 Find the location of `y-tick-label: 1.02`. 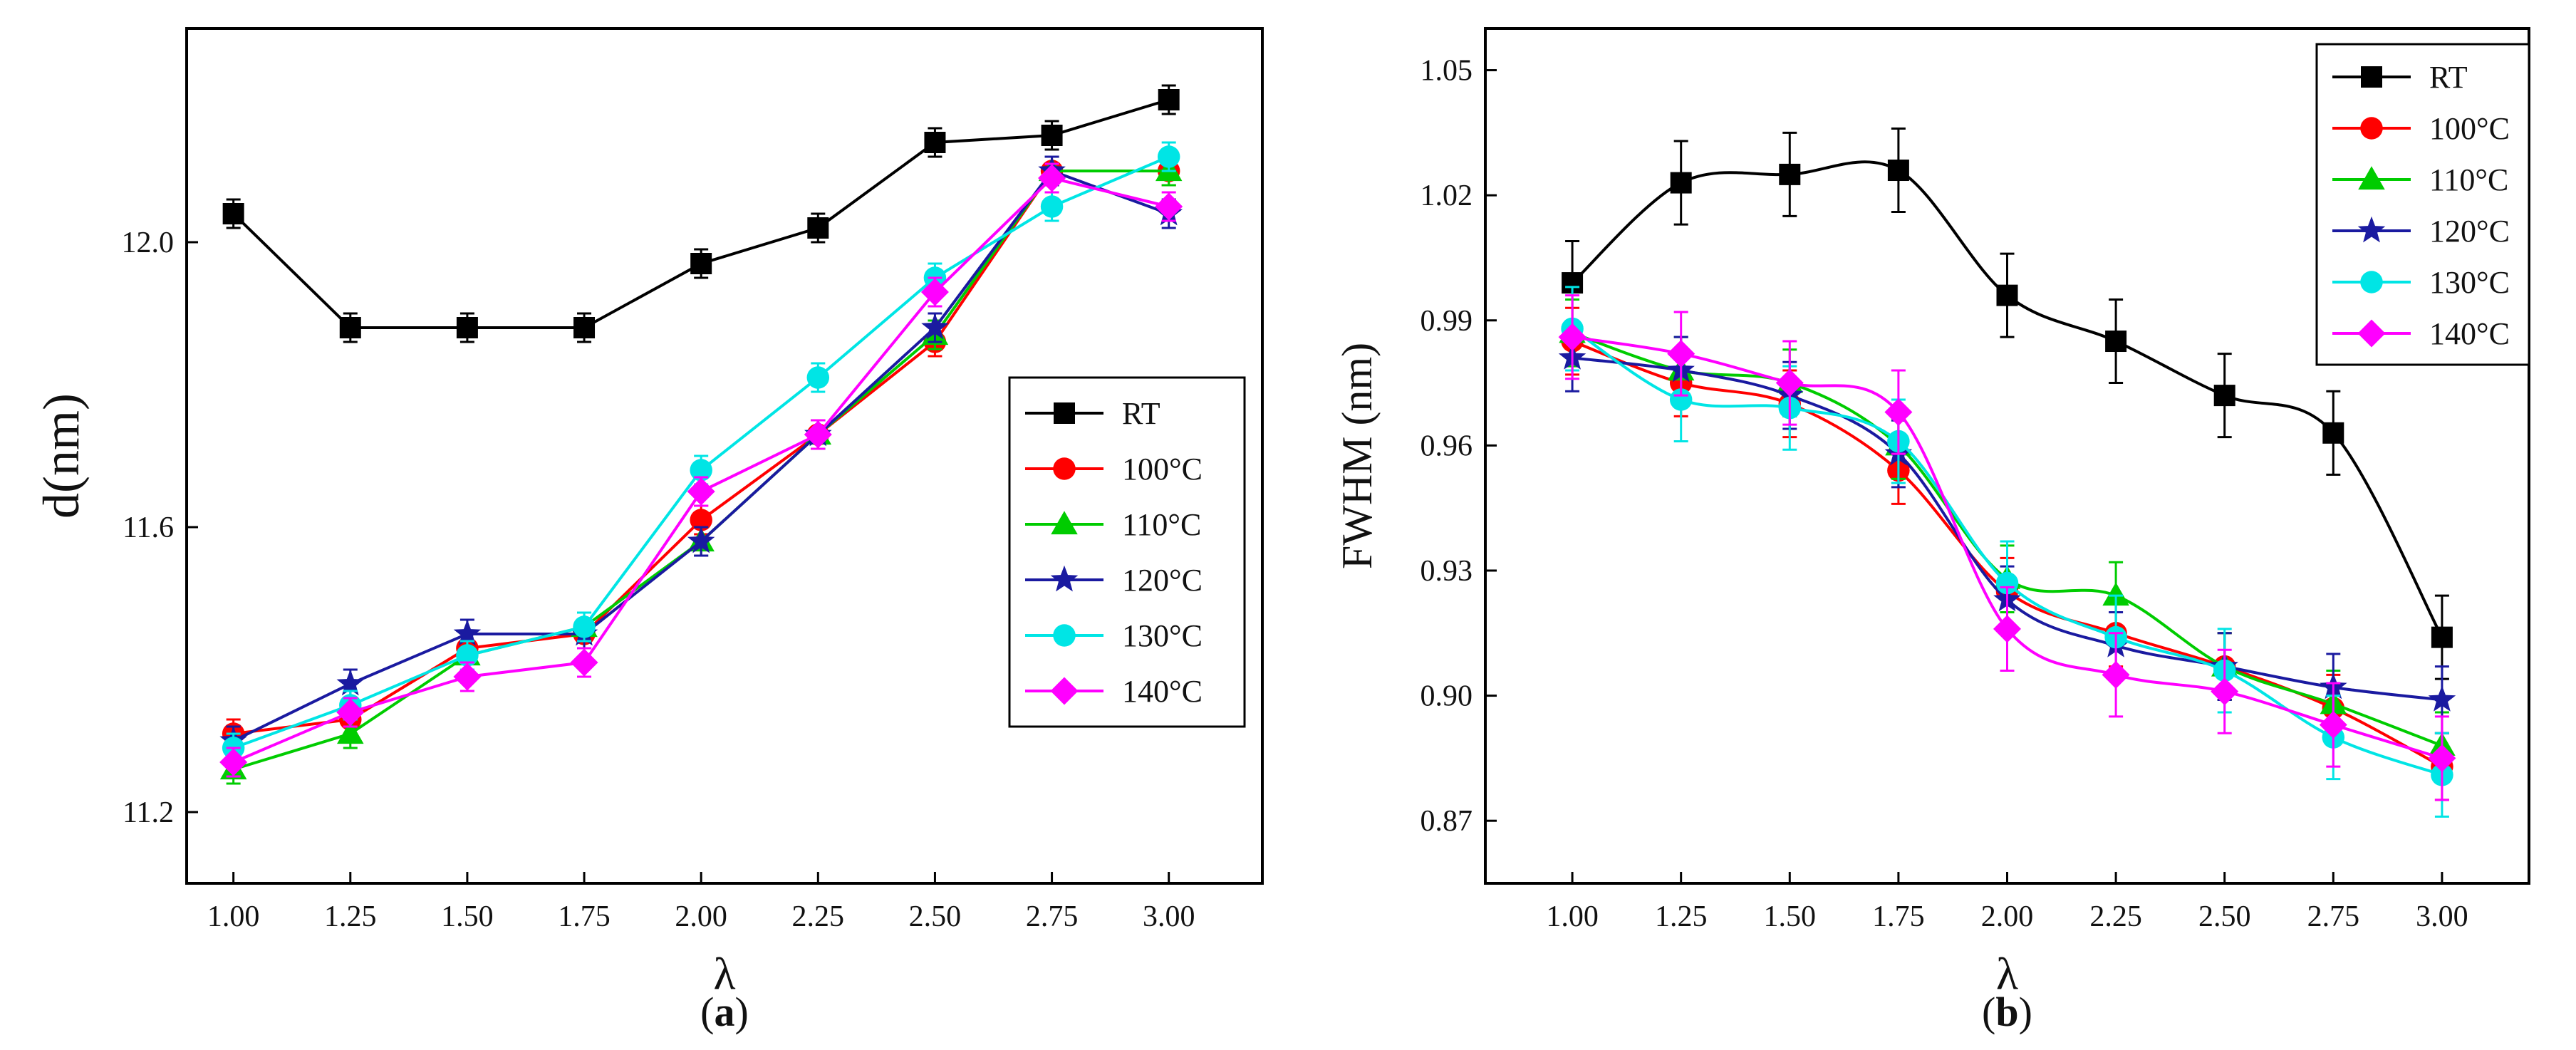

y-tick-label: 1.02 is located at coordinates (1447, 196).